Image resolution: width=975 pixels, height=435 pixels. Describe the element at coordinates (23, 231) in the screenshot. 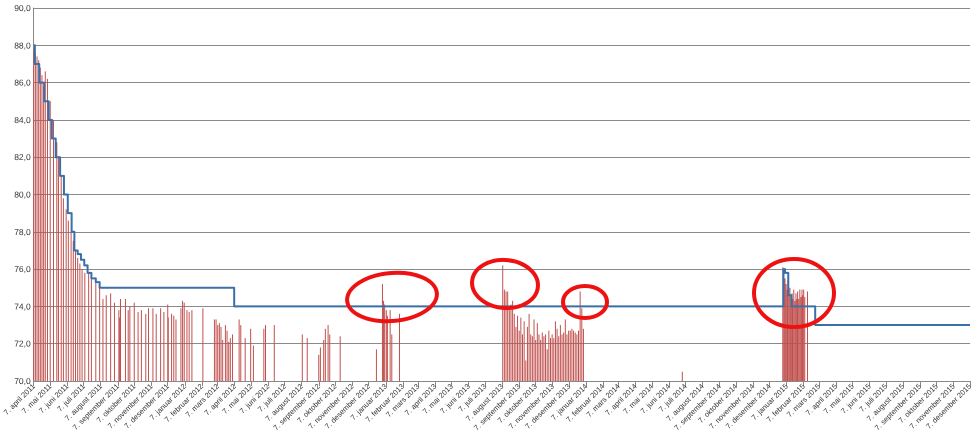

I see `y-tick-label: 78,0` at that location.